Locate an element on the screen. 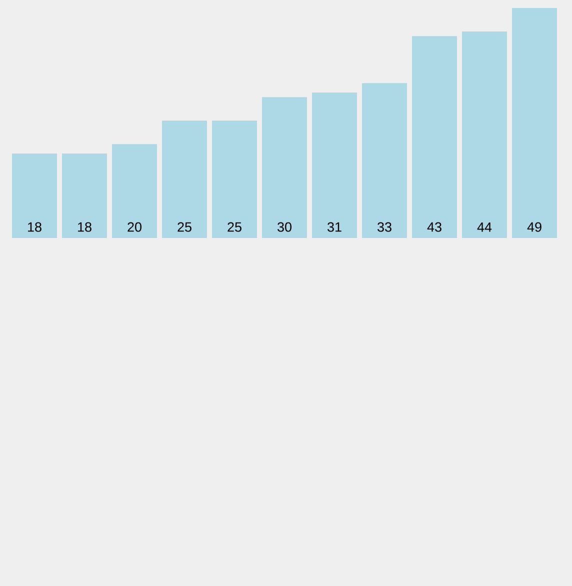 Image resolution: width=572 pixels, height=586 pixels. data-label: 31 is located at coordinates (335, 227).